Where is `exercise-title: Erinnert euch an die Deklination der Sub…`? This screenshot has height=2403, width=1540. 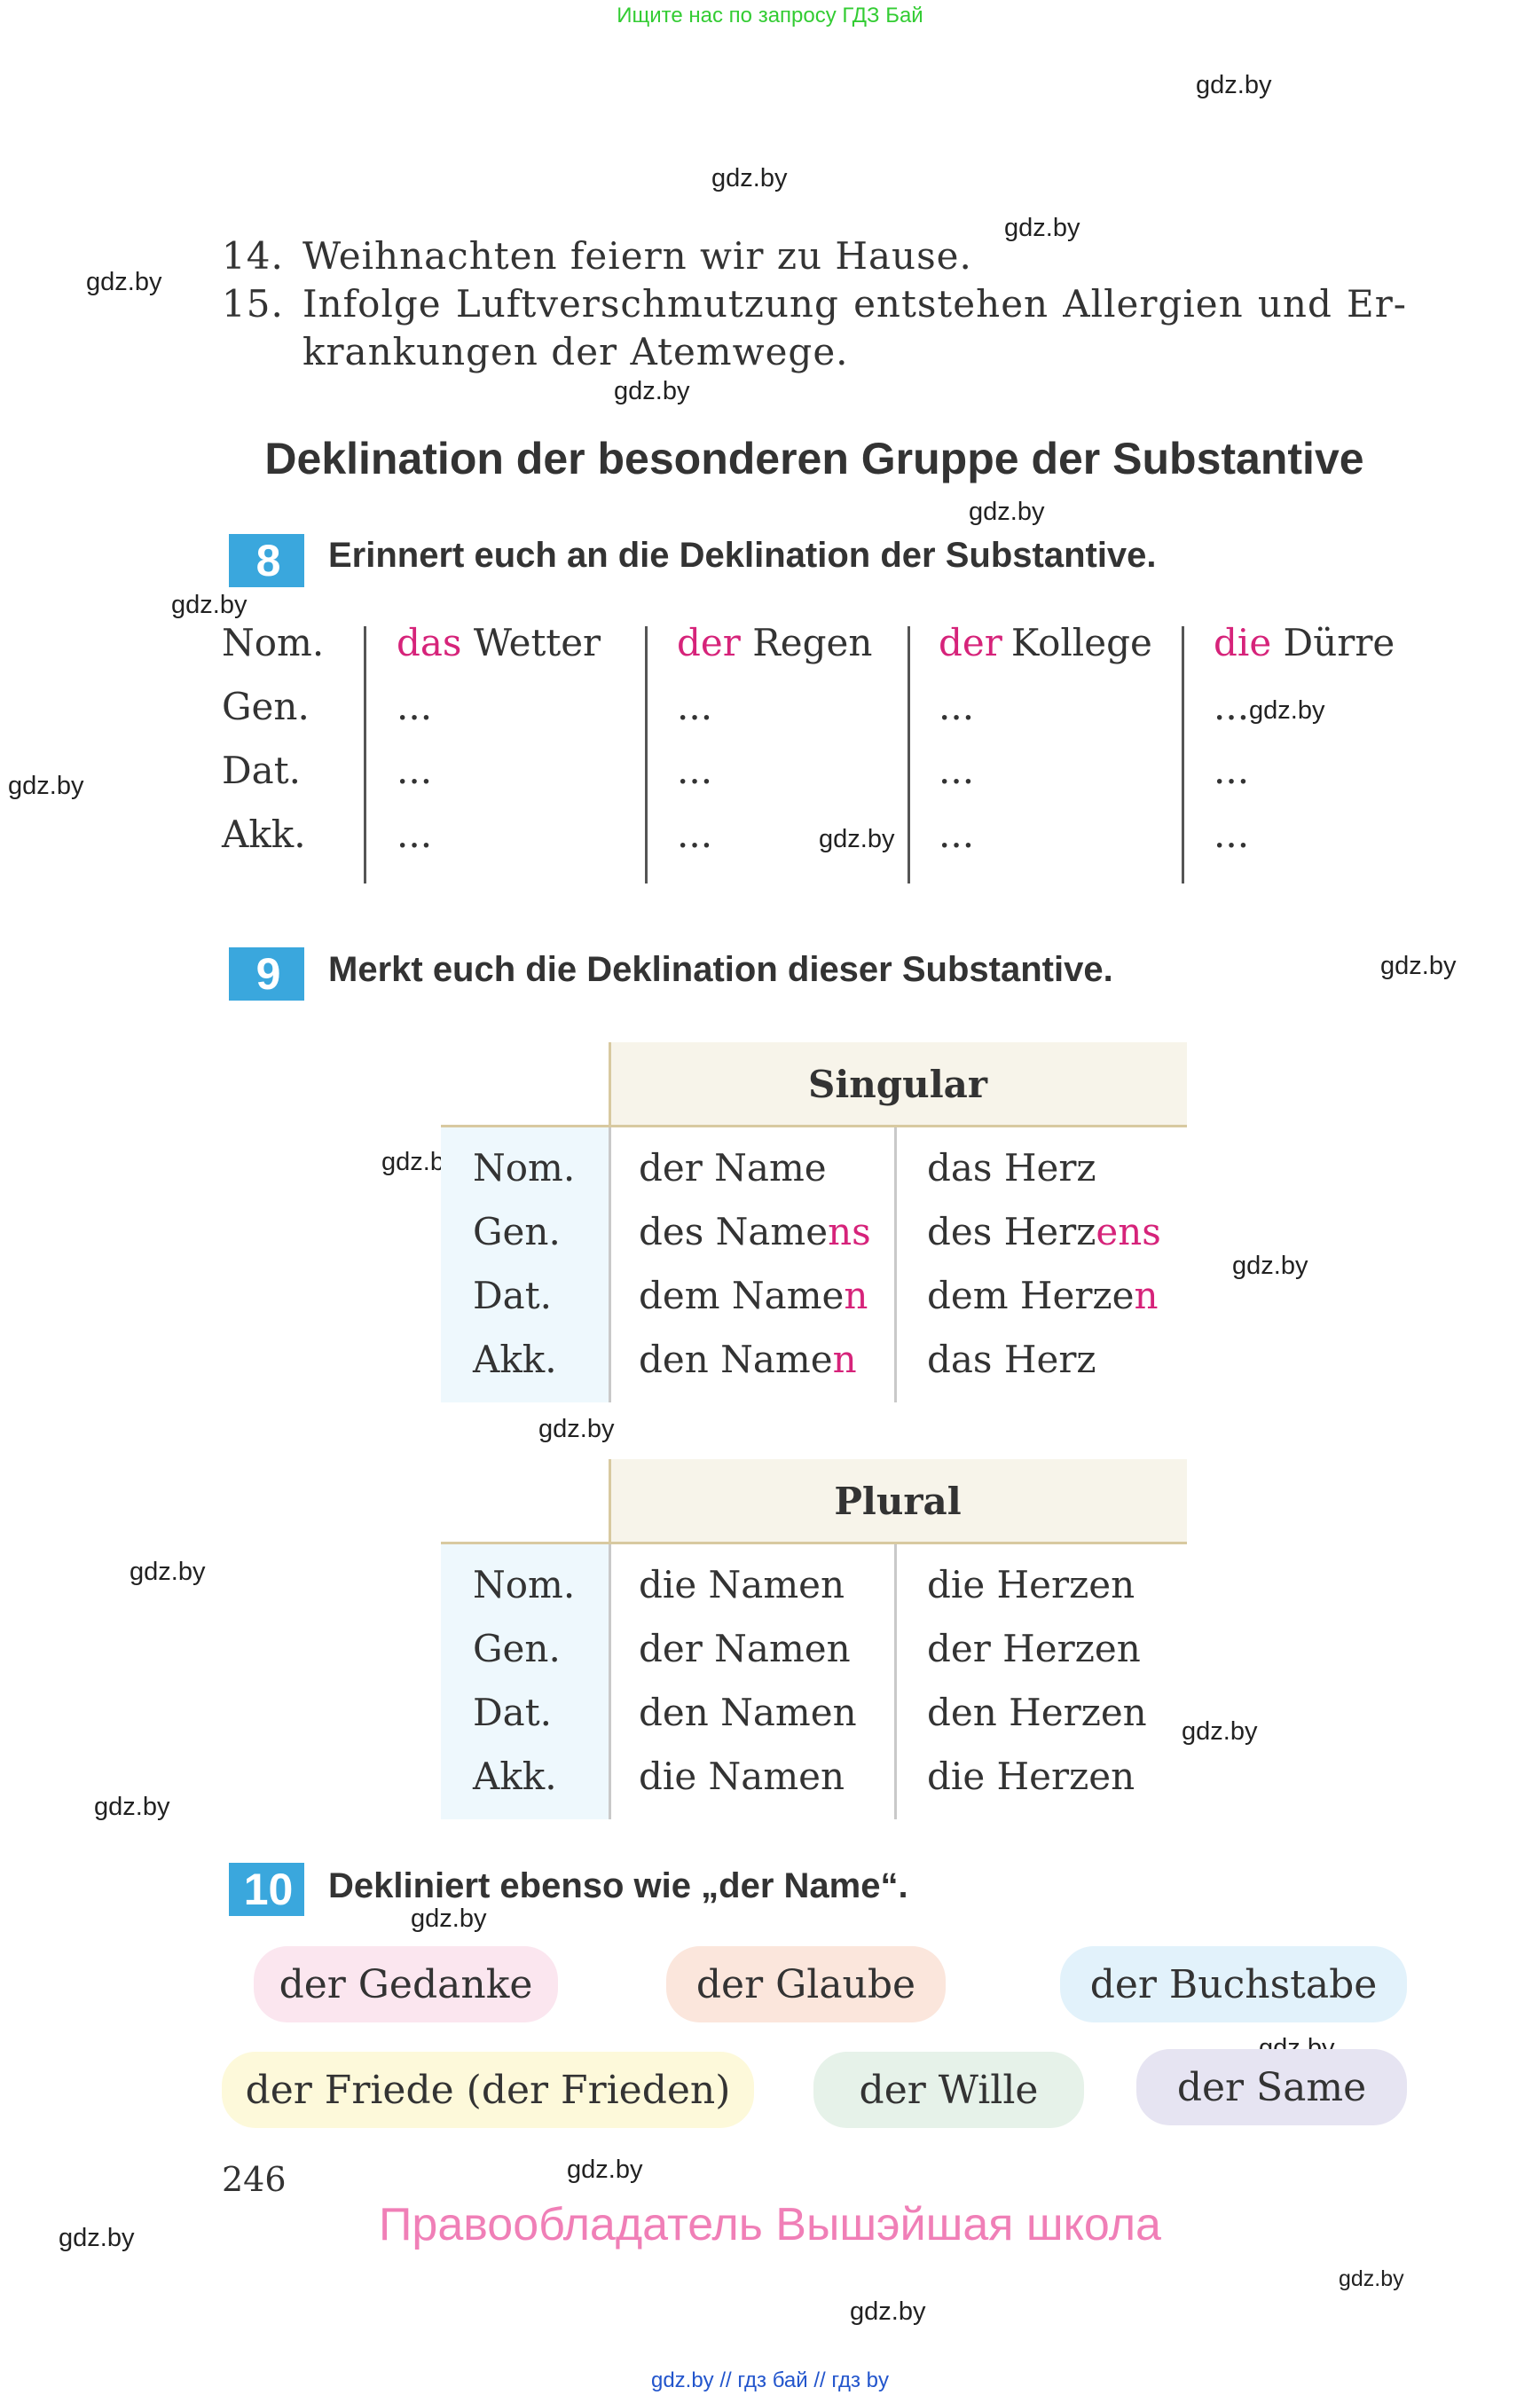 exercise-title: Erinnert euch an die Deklination der Sub… is located at coordinates (742, 555).